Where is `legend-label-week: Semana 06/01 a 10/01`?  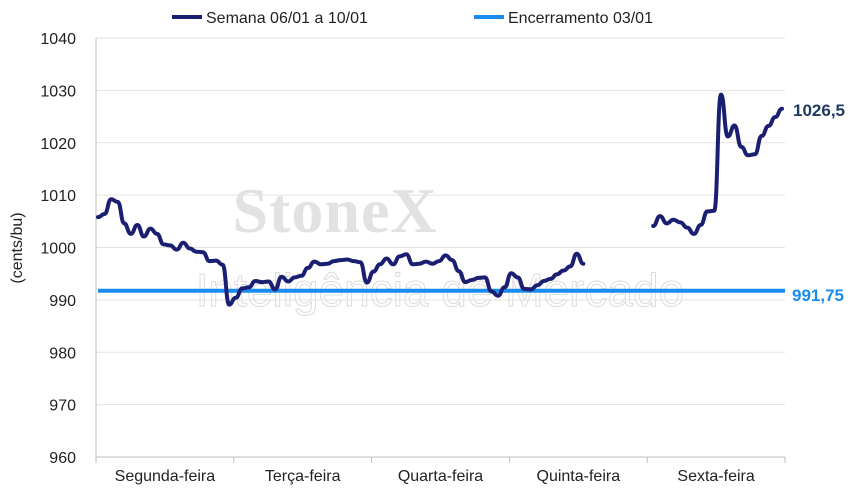
legend-label-week: Semana 06/01 a 10/01 is located at coordinates (287, 18).